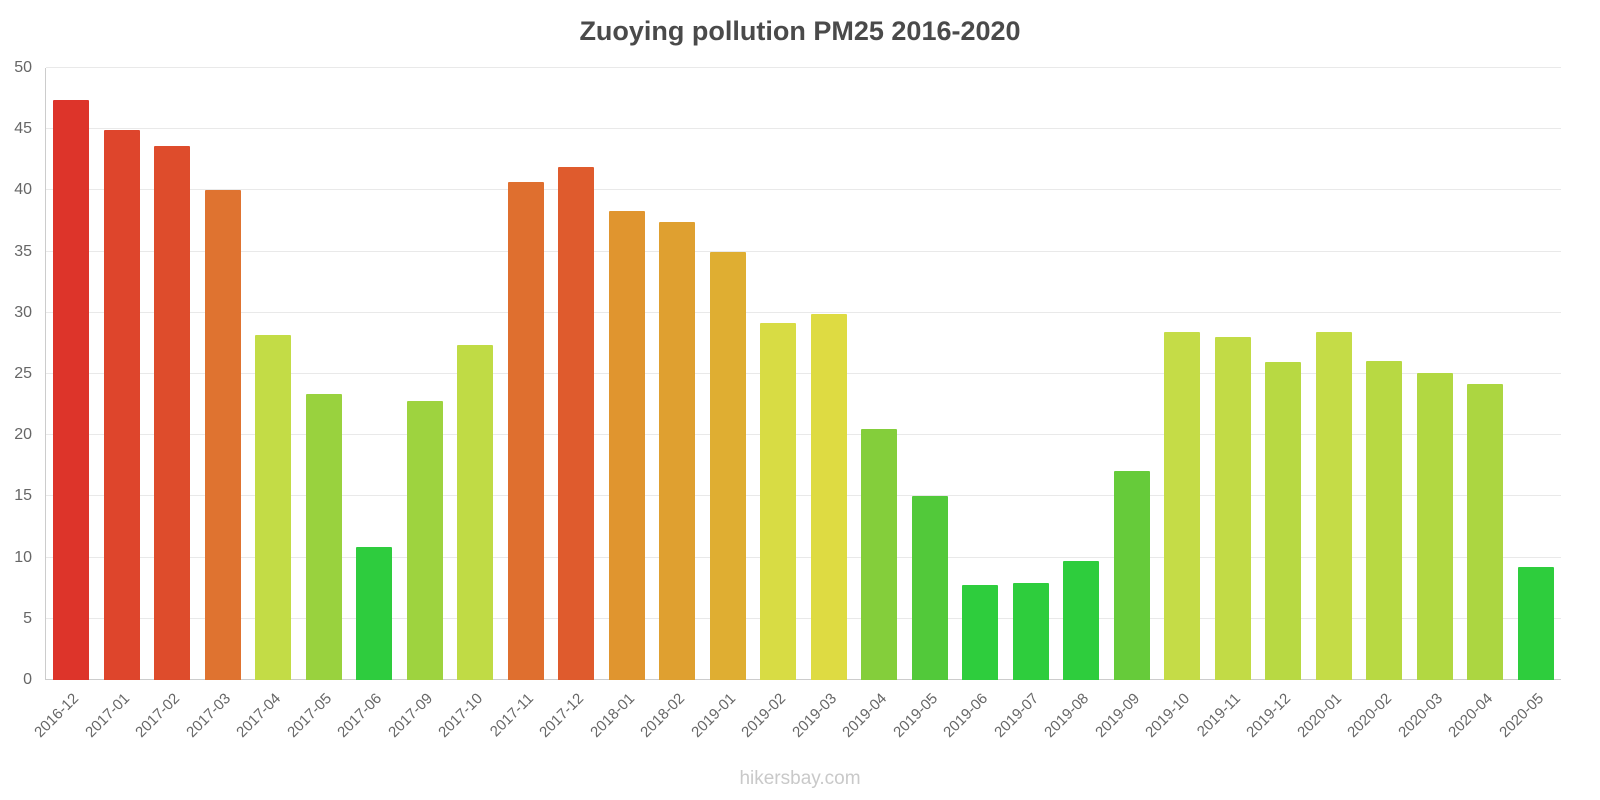 This screenshot has width=1600, height=800. I want to click on x-tick-label: 2016-12, so click(57, 715).